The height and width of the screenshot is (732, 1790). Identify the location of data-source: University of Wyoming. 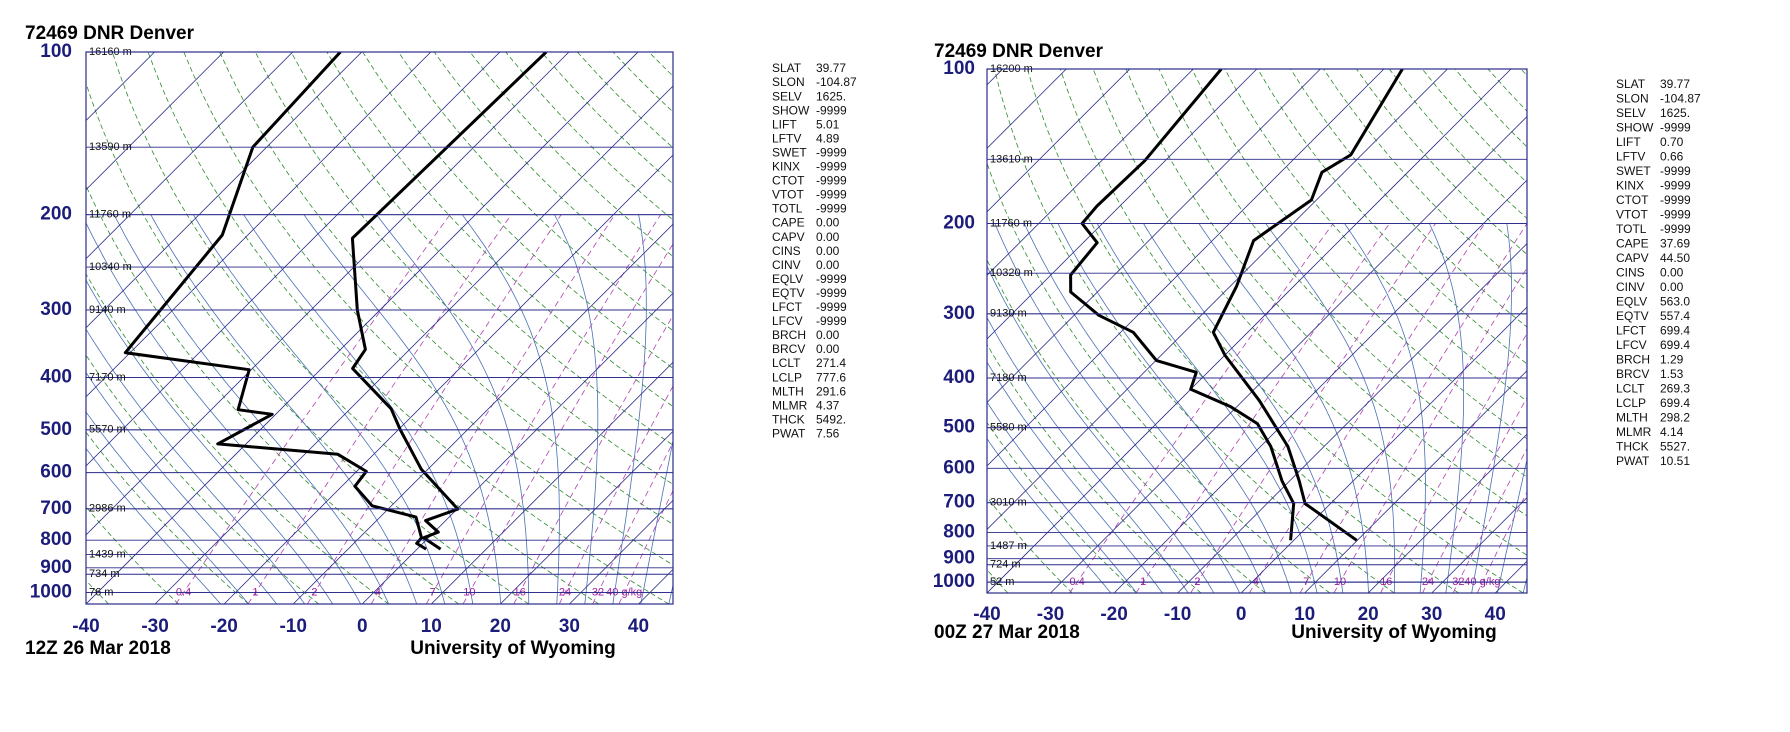
(513, 648).